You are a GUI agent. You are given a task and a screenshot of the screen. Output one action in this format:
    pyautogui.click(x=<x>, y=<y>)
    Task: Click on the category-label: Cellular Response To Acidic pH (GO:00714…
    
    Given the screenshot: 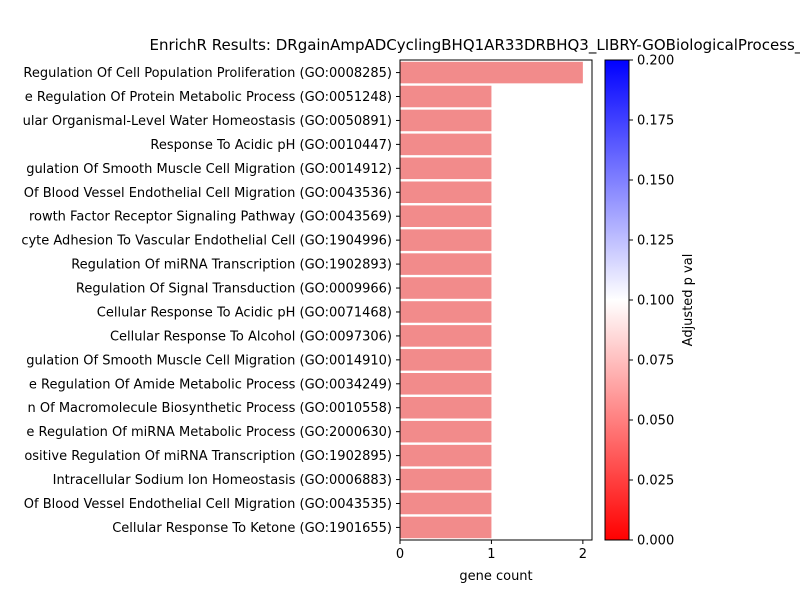 What is the action you would take?
    pyautogui.click(x=244, y=312)
    